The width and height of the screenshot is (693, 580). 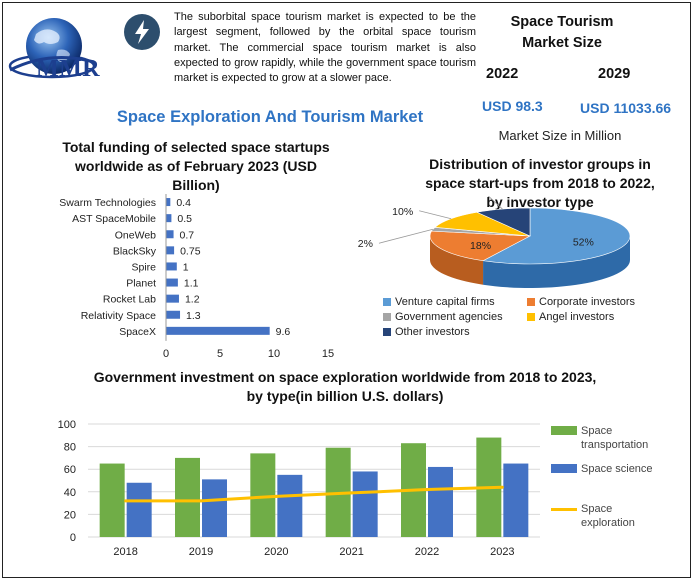 I want to click on market-size-title: Space Tourism Market Size, so click(x=562, y=32).